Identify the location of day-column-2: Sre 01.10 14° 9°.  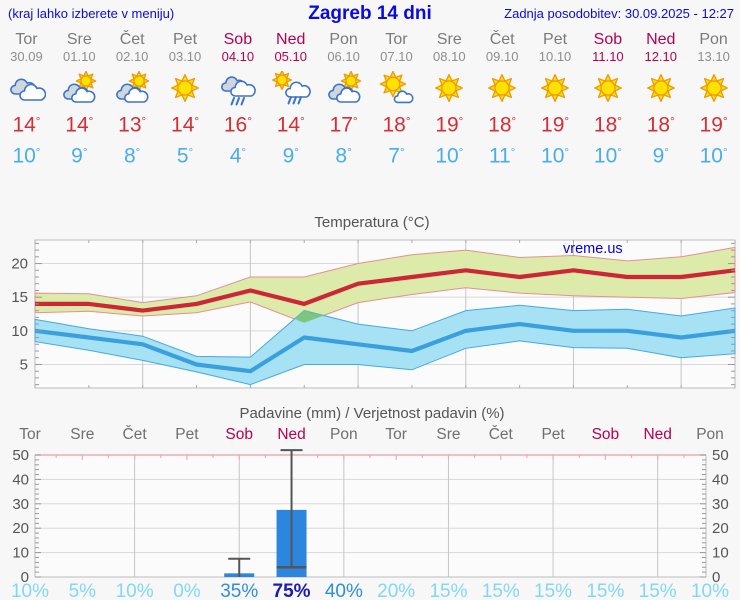
(79, 100).